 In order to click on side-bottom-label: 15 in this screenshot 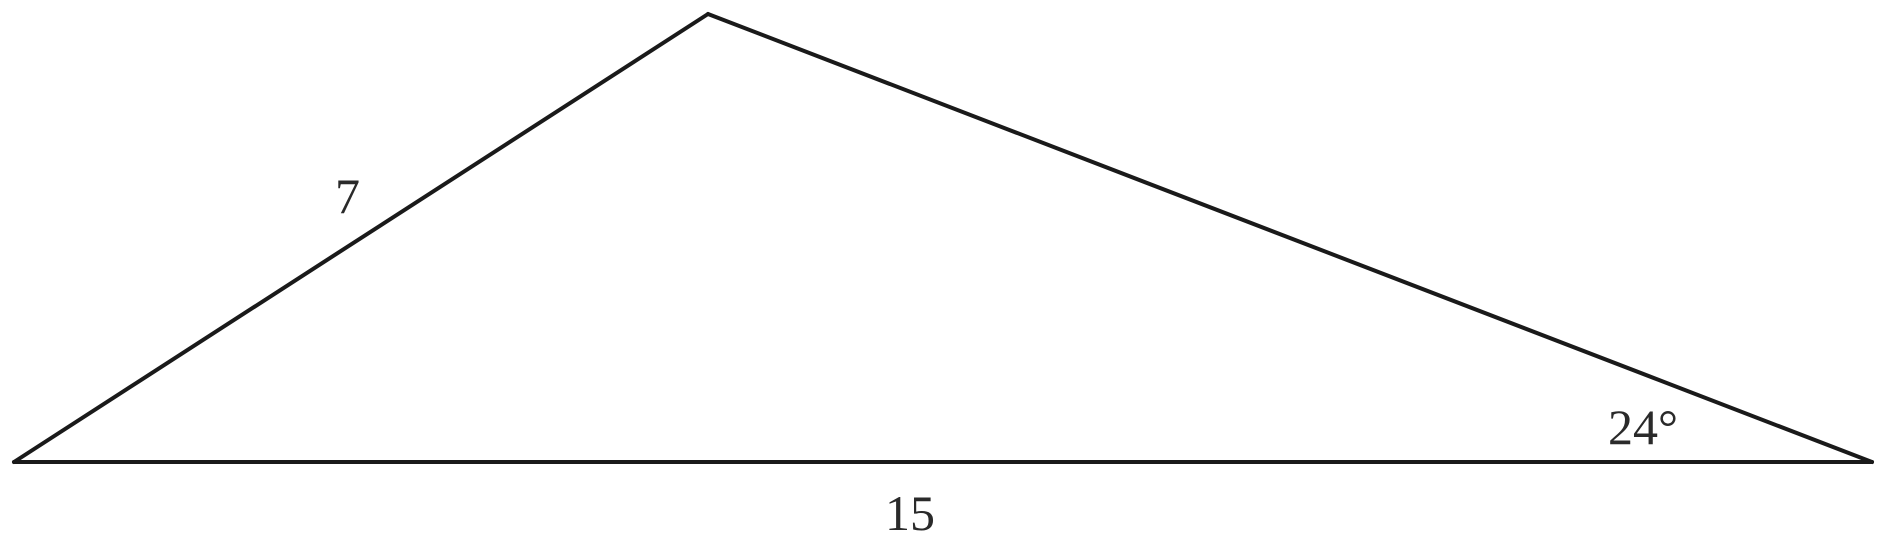, I will do `click(910, 513)`.